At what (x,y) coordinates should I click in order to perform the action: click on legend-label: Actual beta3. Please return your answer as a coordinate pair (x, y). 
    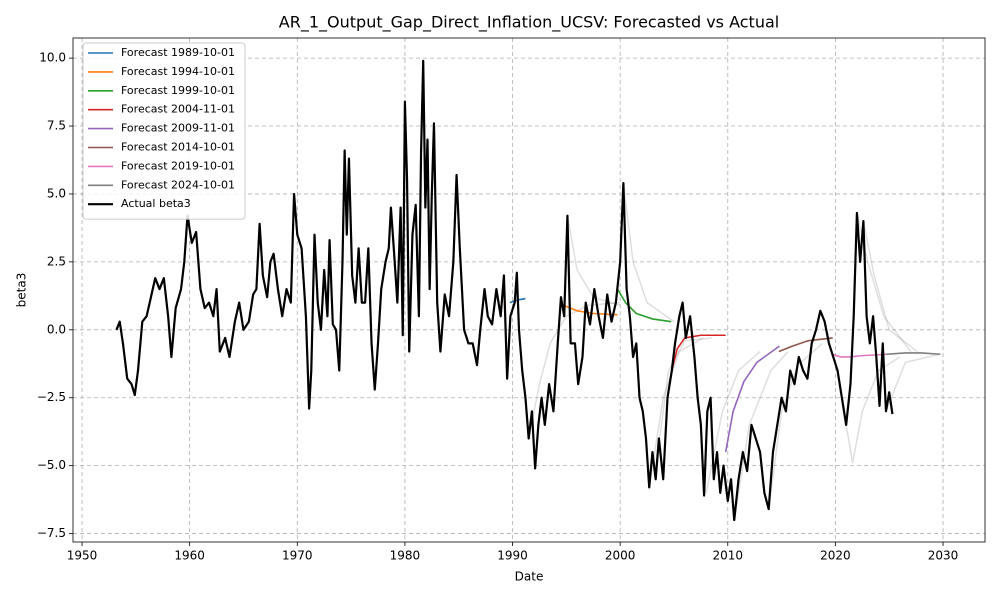
    Looking at the image, I should click on (156, 203).